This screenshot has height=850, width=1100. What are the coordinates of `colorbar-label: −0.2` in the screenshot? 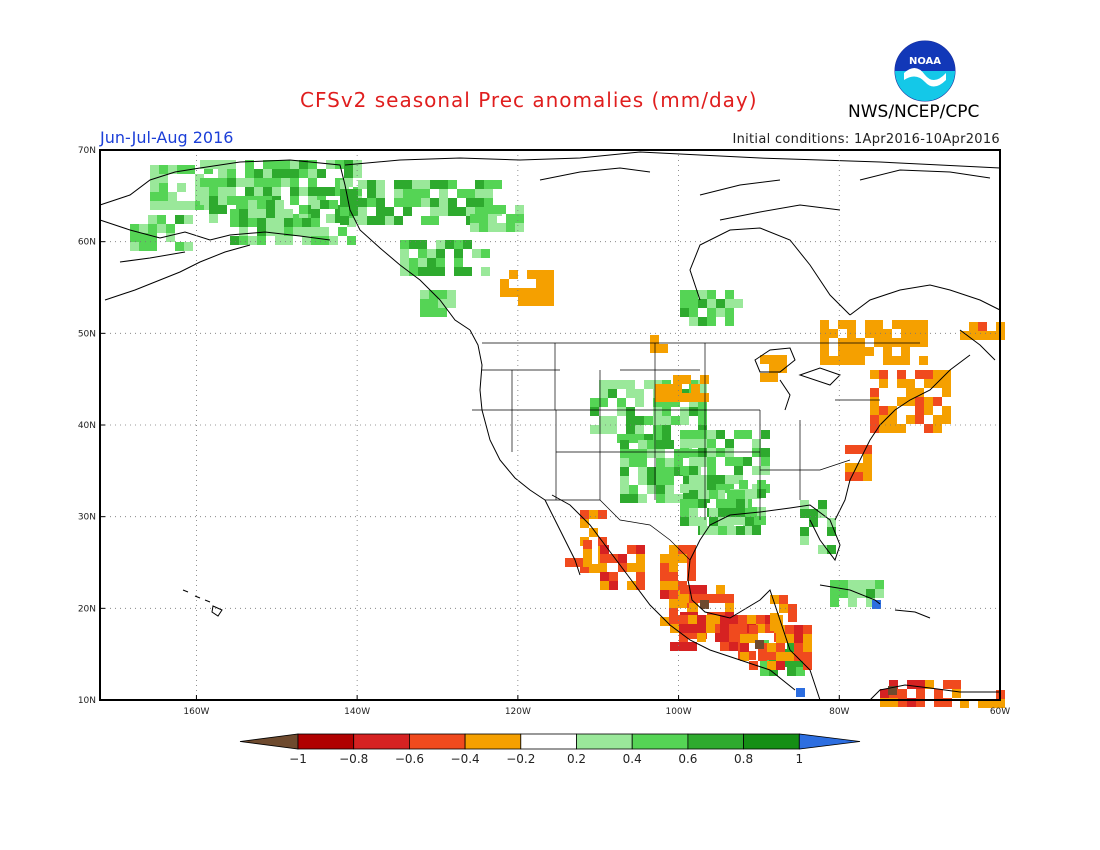 It's located at (520, 759).